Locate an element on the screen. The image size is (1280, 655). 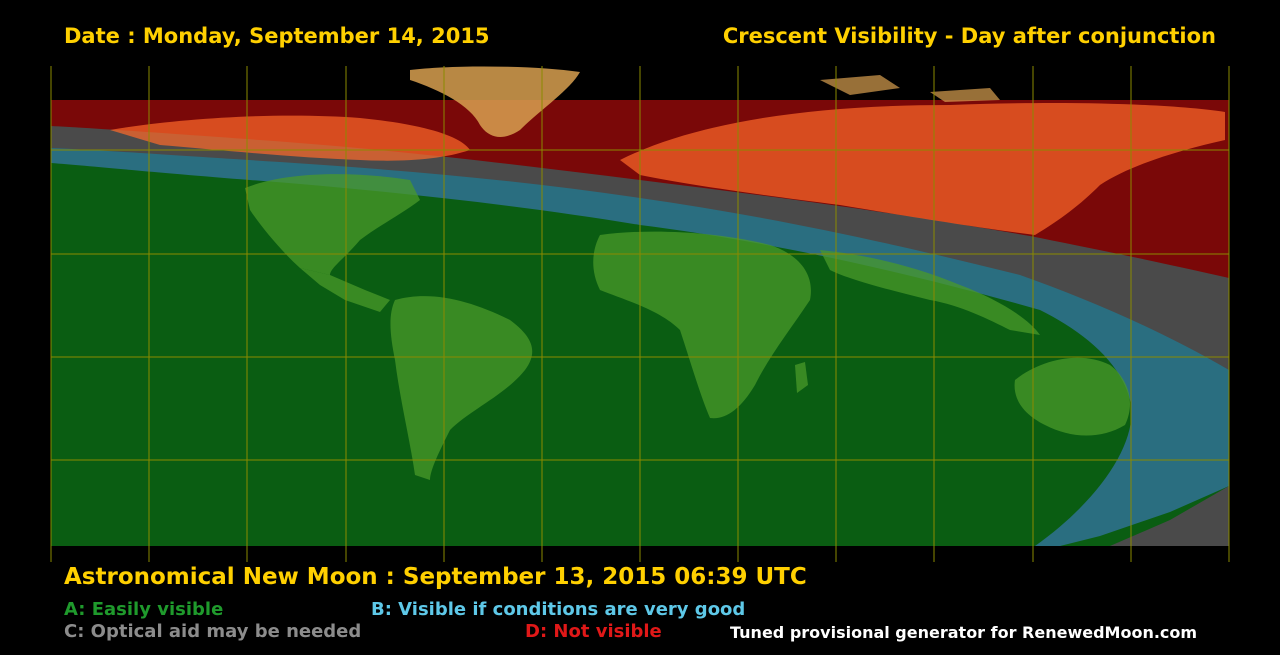
legend-text: D: Not visible is located at coordinates (593, 631).